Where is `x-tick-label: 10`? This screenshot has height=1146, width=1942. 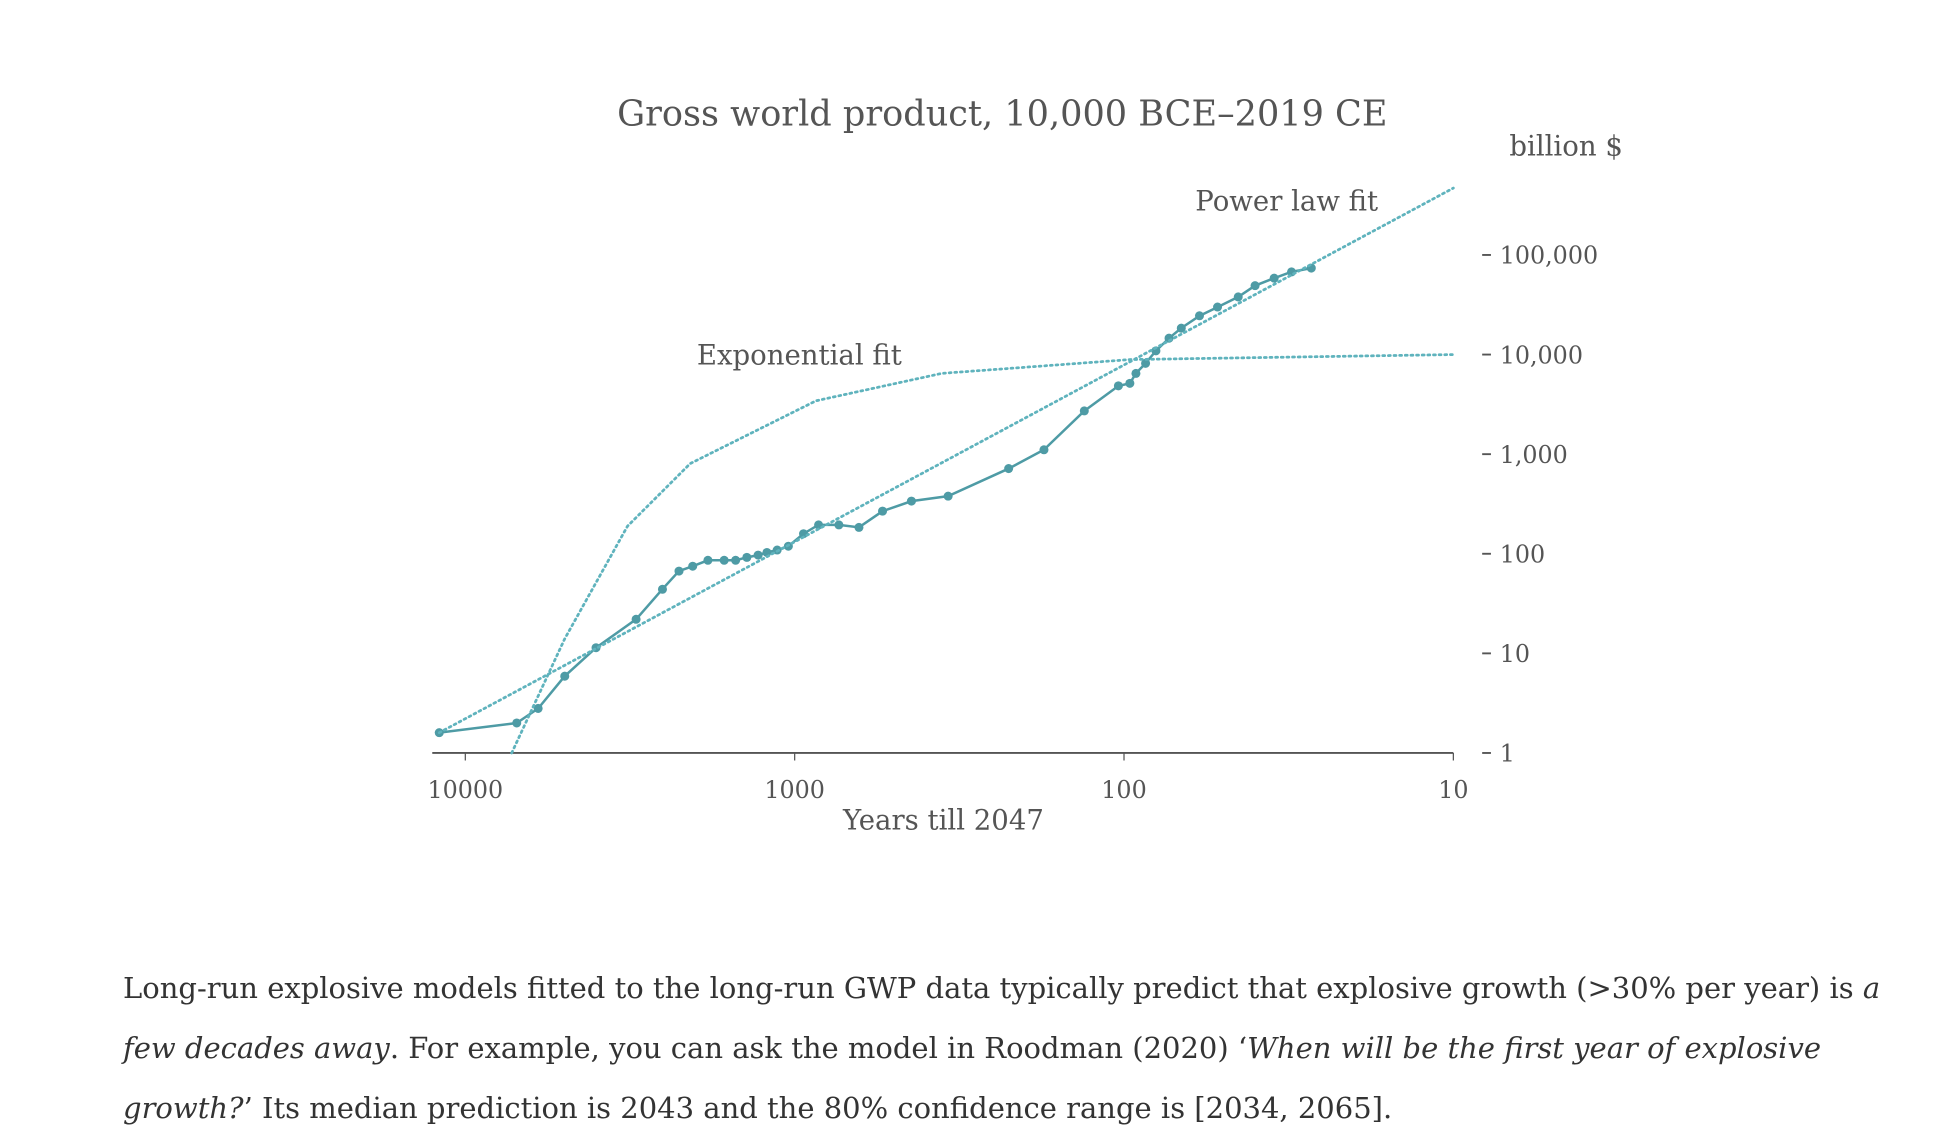
x-tick-label: 10 is located at coordinates (1453, 790).